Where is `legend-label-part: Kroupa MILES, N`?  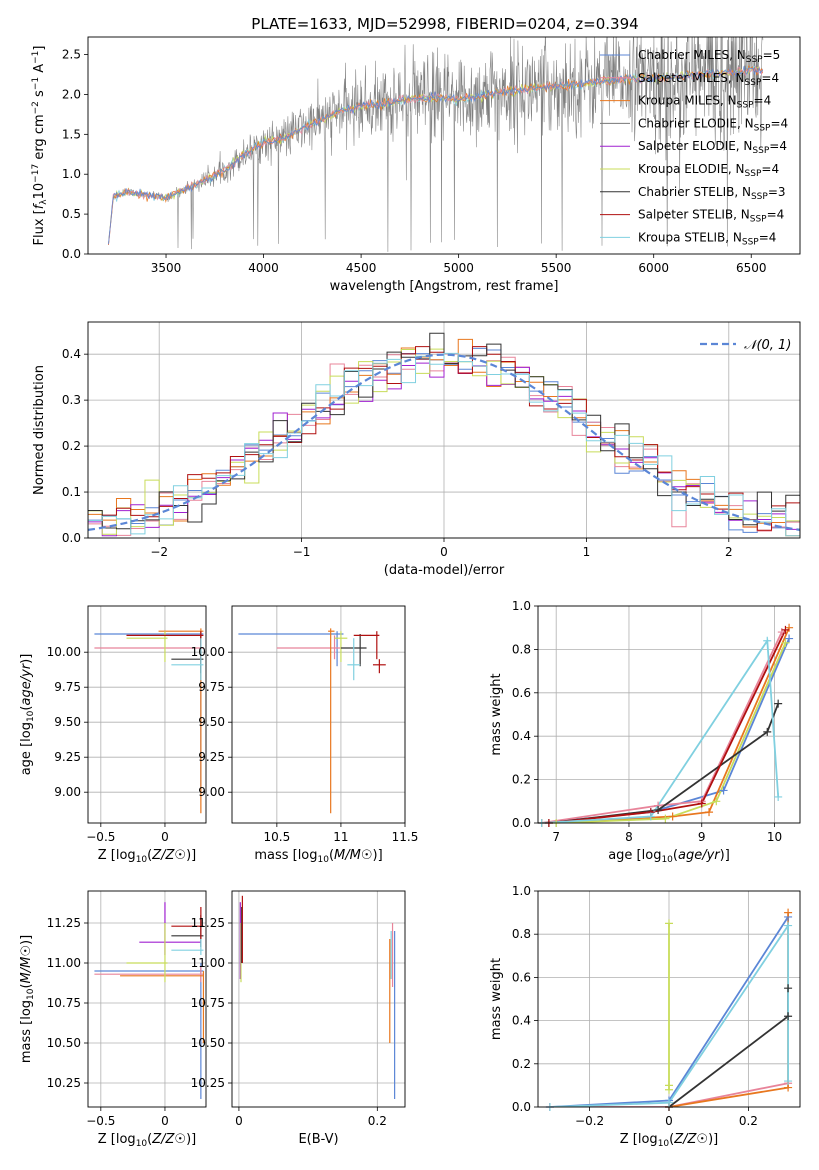 legend-label-part: Kroupa MILES, N is located at coordinates (687, 101).